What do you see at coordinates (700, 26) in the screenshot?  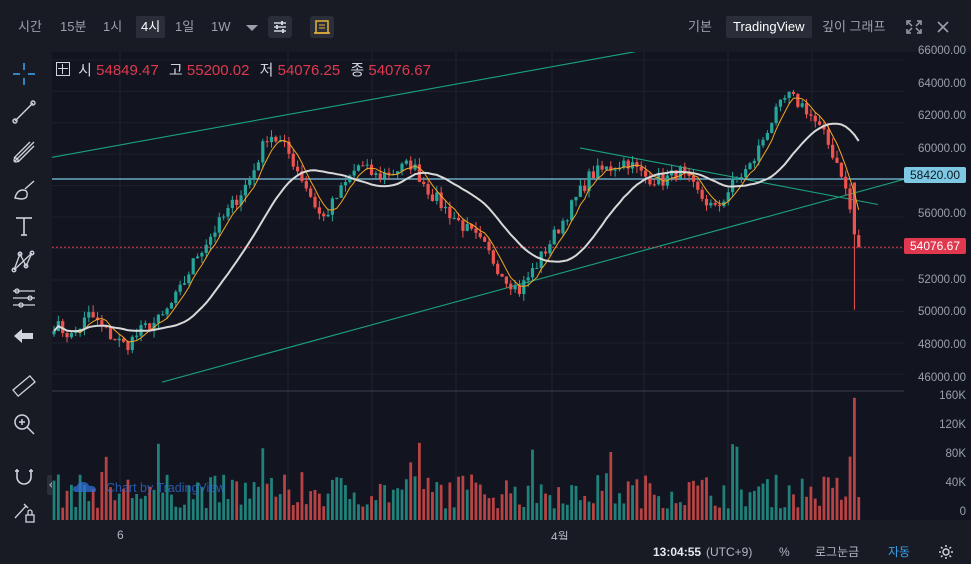 I see `view-basic-button: 기본` at bounding box center [700, 26].